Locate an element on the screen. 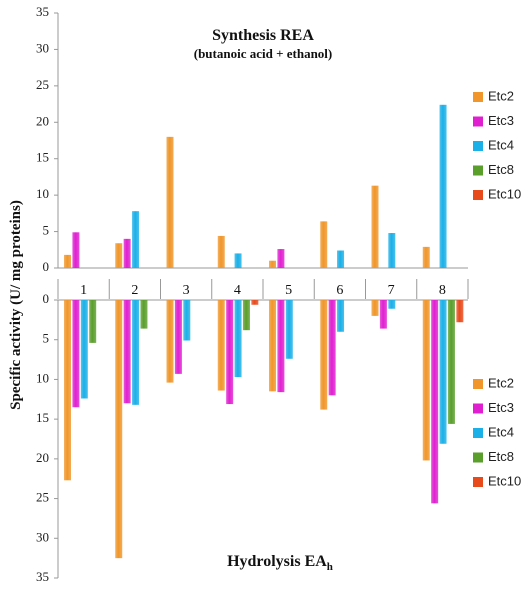 Image resolution: width=529 pixels, height=590 pixels. top-y-tick-label: 35 is located at coordinates (42, 11).